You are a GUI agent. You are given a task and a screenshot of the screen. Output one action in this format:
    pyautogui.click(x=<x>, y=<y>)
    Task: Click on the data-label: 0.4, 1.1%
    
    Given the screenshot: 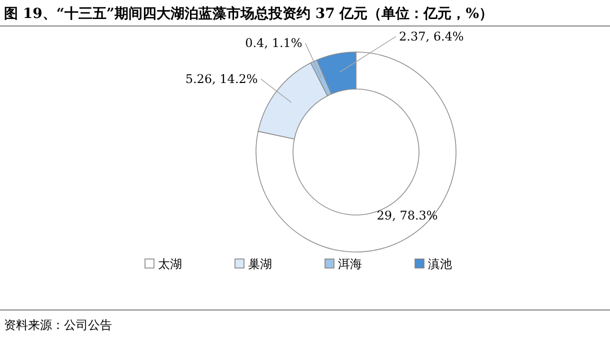 What is the action you would take?
    pyautogui.click(x=273, y=43)
    